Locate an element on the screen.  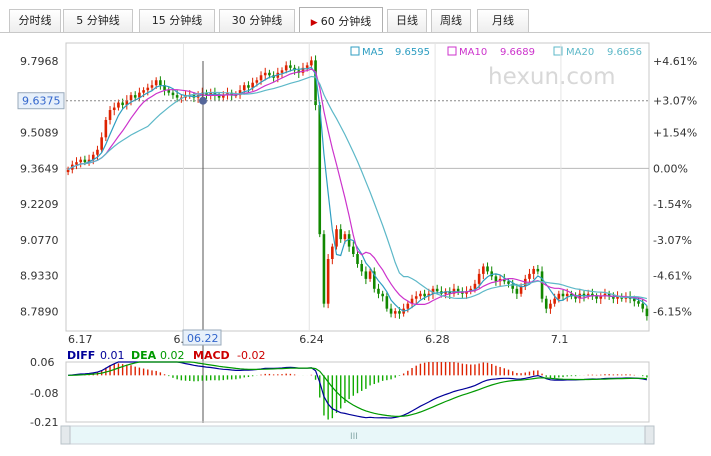
diff-label: DIFF is located at coordinates (81, 355).